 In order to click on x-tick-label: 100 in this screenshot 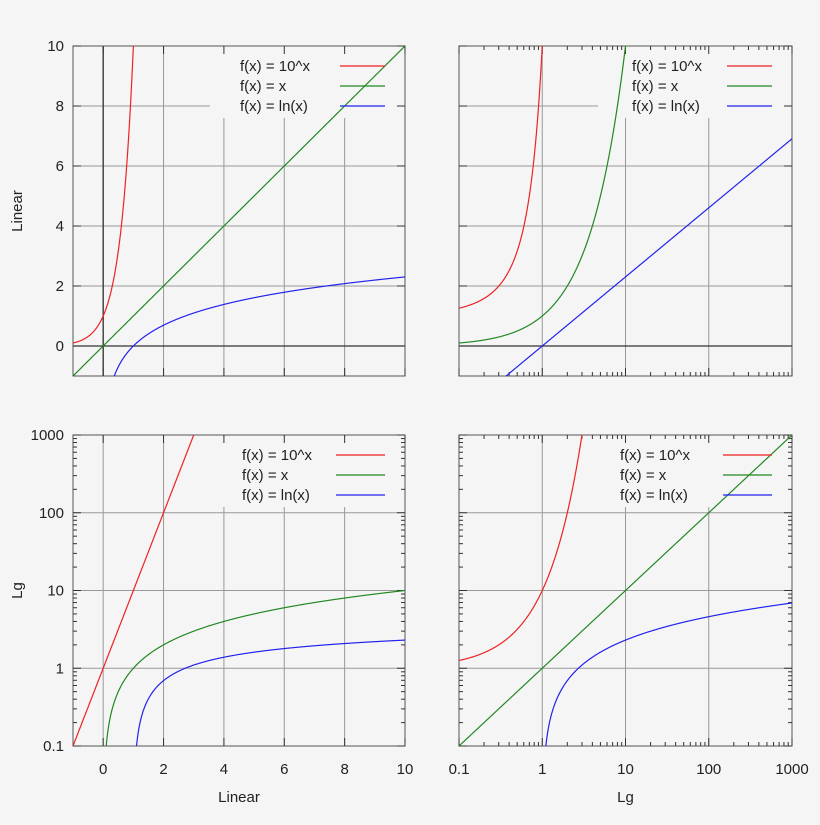, I will do `click(708, 769)`.